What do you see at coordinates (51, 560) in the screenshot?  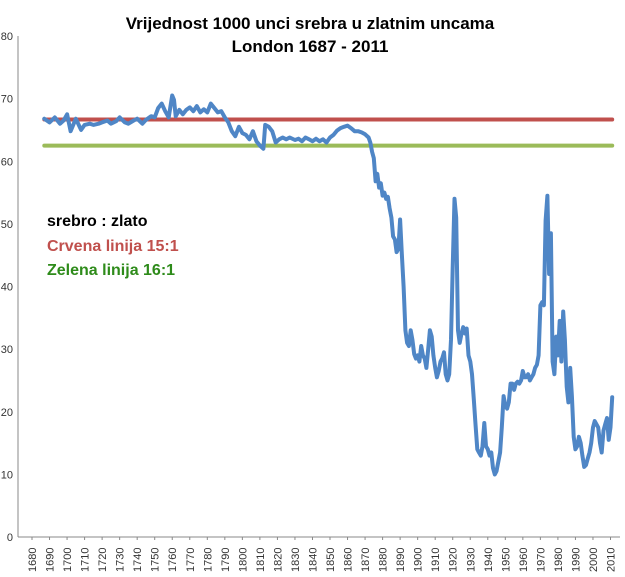 I see `x-tick-label: 1690` at bounding box center [51, 560].